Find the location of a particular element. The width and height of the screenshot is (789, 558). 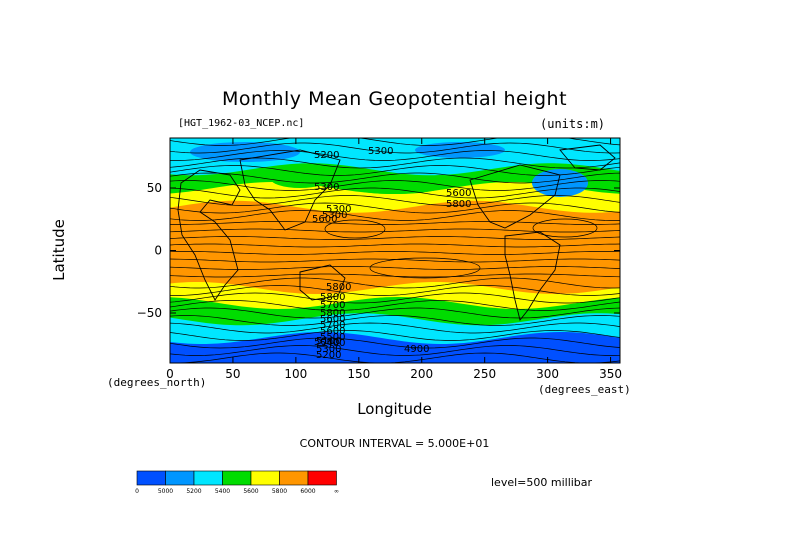

contour-label: 5000 is located at coordinates (326, 342).